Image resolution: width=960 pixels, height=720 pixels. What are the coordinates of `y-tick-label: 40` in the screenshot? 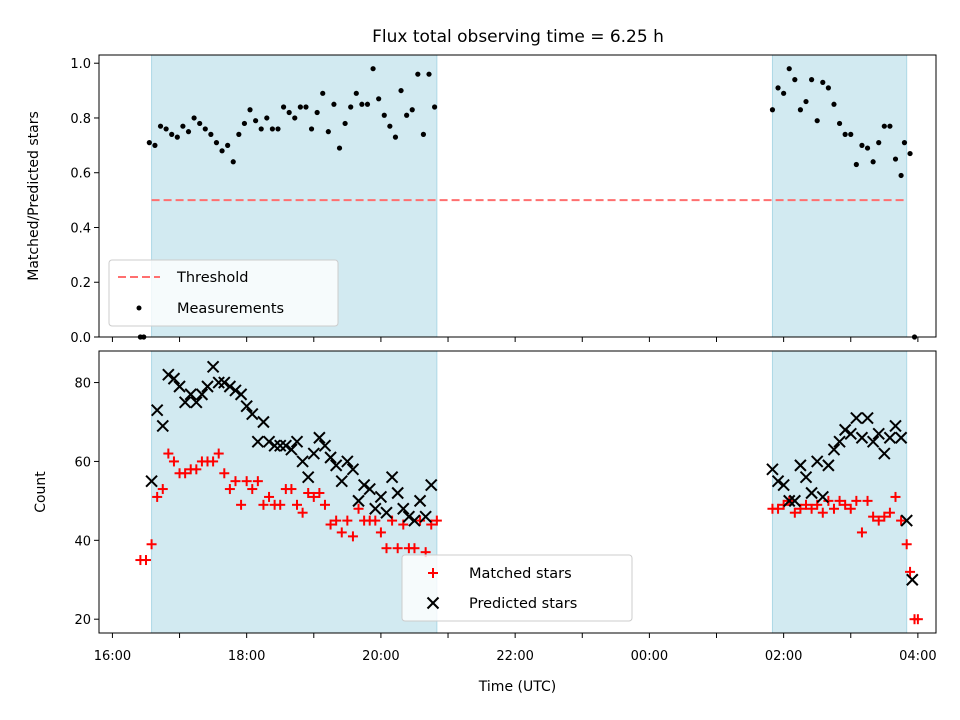 It's located at (82, 541).